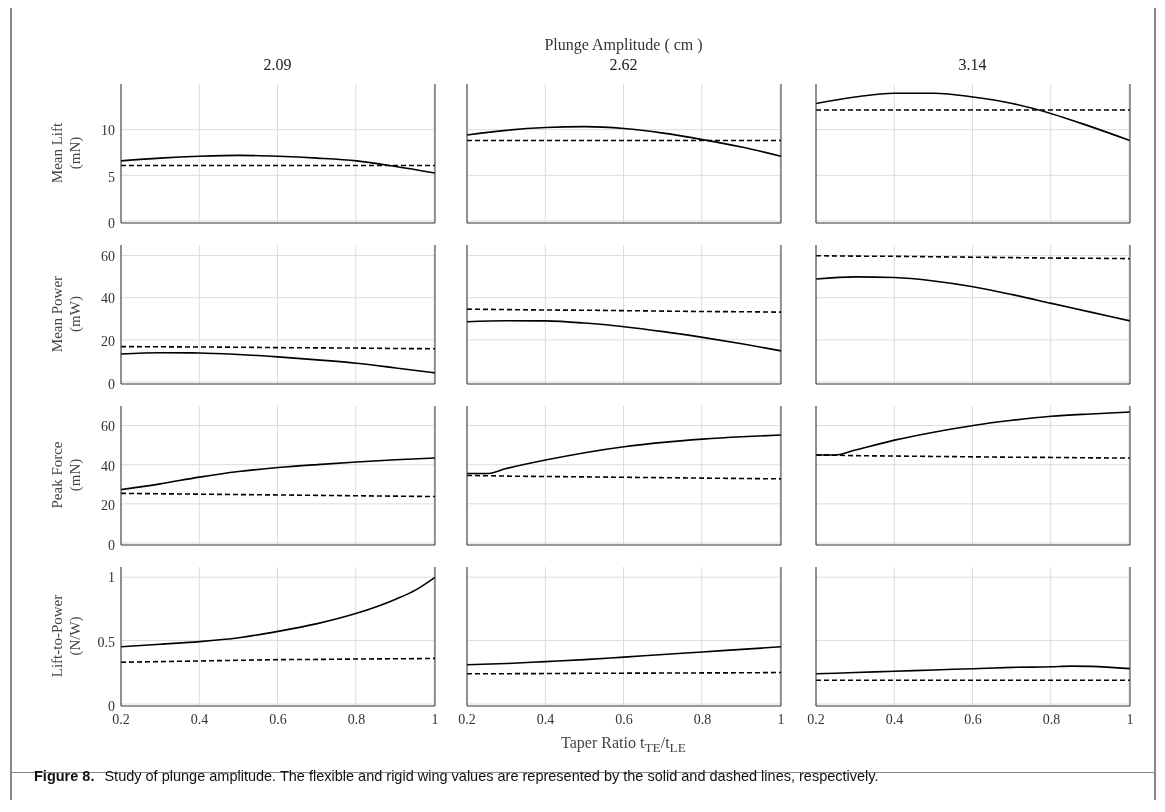  I want to click on y-tick-label: 1, so click(111, 578).